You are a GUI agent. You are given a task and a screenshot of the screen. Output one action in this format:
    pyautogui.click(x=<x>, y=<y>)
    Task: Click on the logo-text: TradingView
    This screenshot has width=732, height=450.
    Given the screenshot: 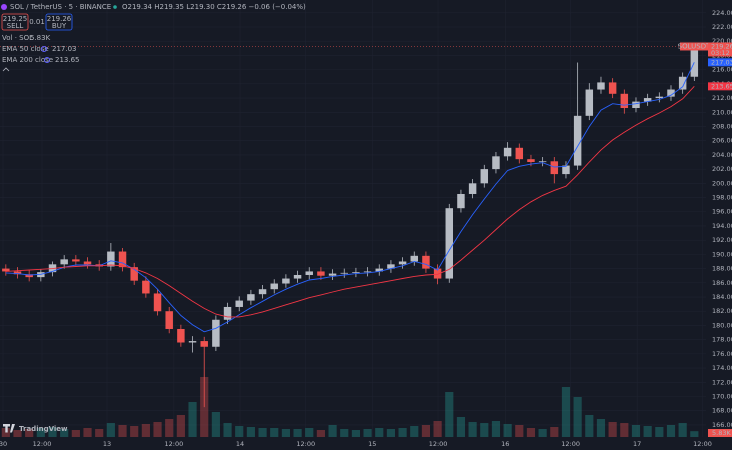 What is the action you would take?
    pyautogui.click(x=43, y=429)
    